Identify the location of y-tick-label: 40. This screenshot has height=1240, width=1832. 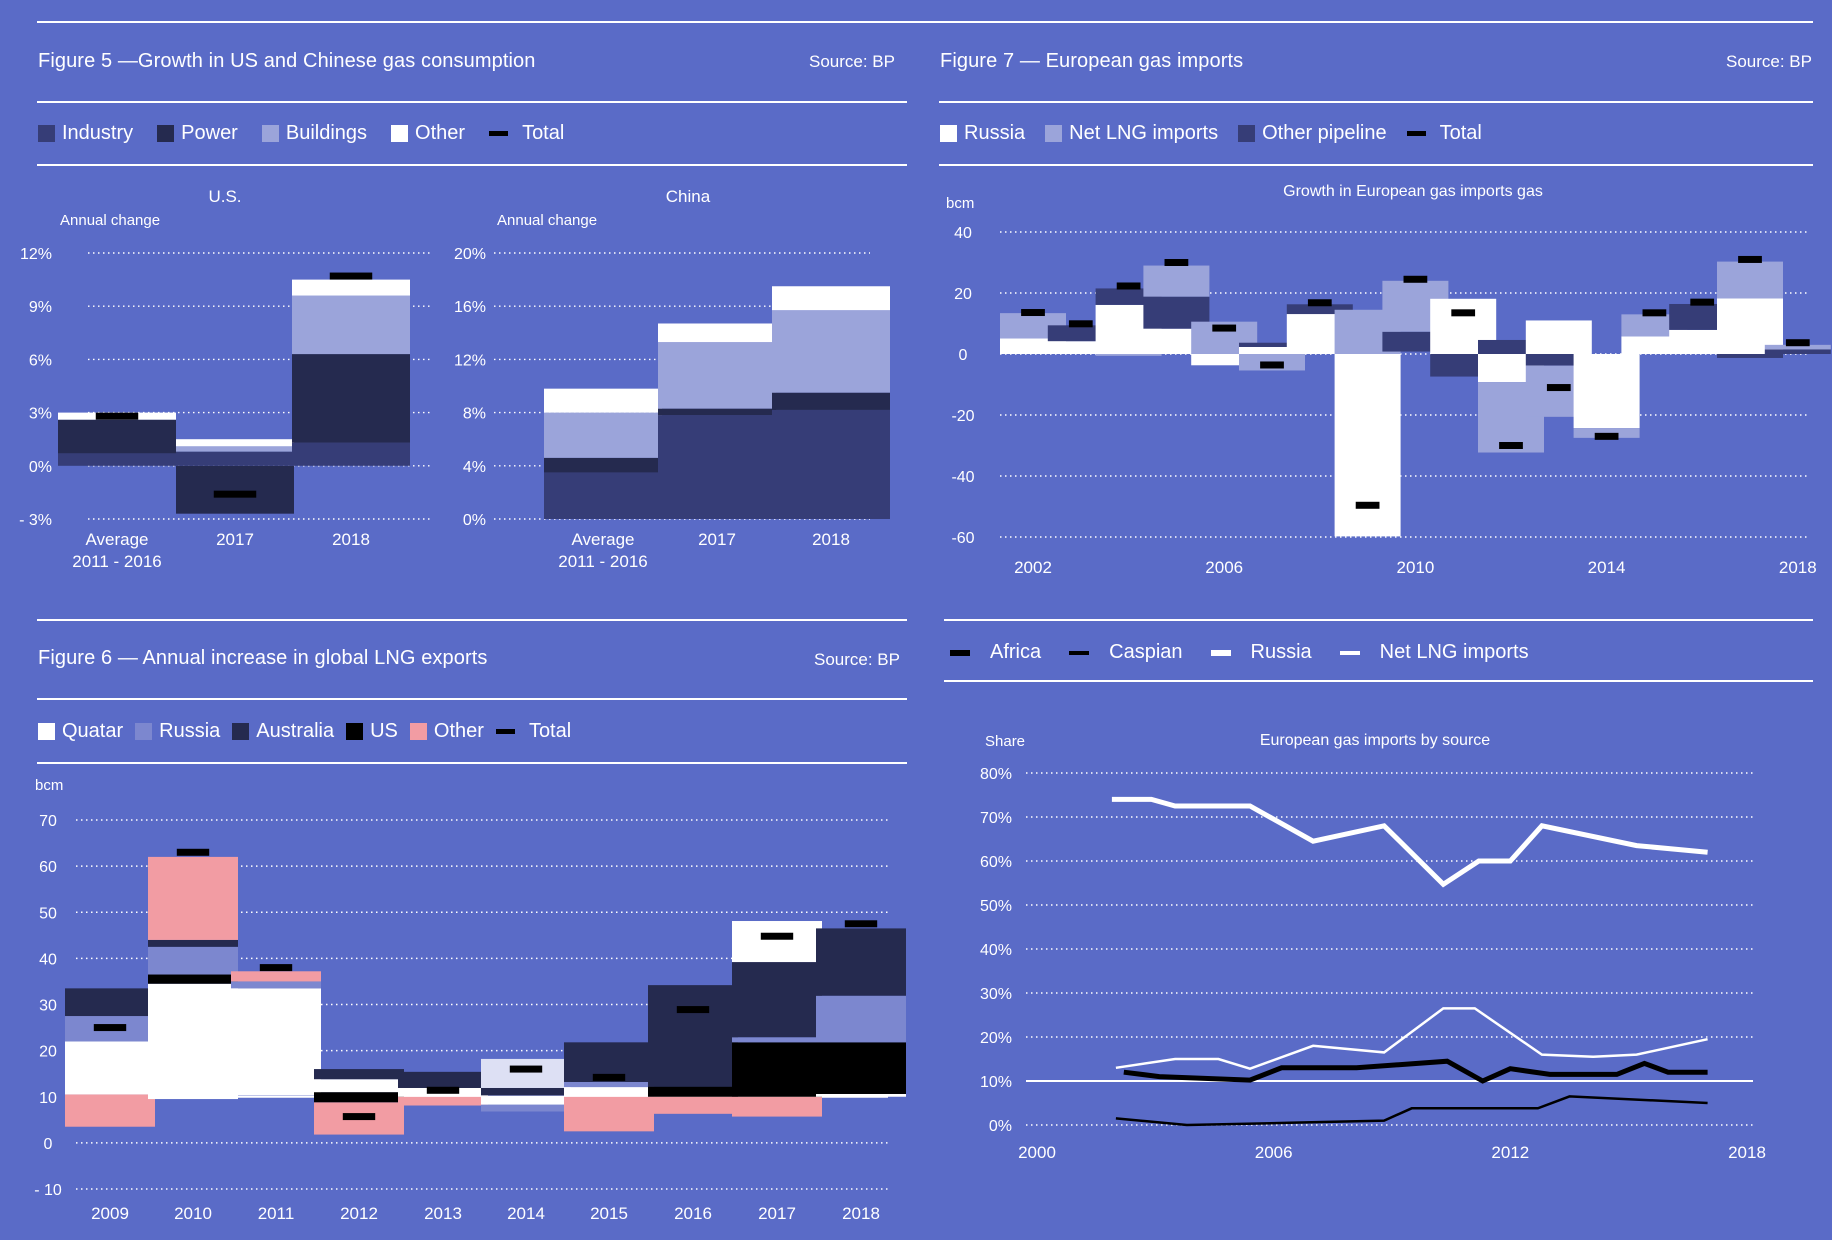
(48, 959).